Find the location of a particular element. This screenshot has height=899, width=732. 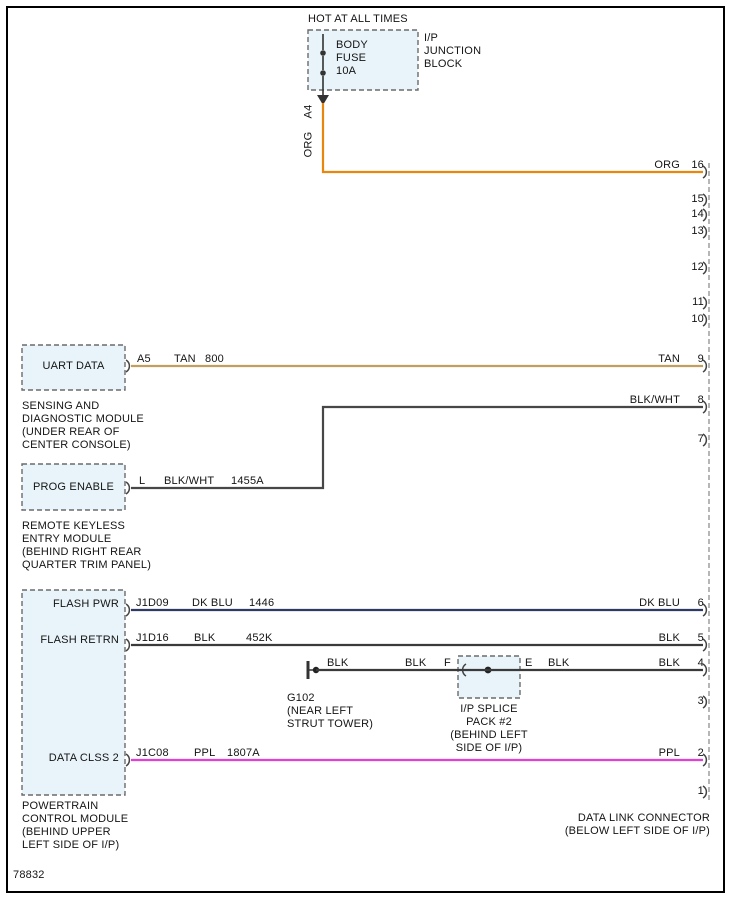

pin7-number: 7 is located at coordinates (700, 439).